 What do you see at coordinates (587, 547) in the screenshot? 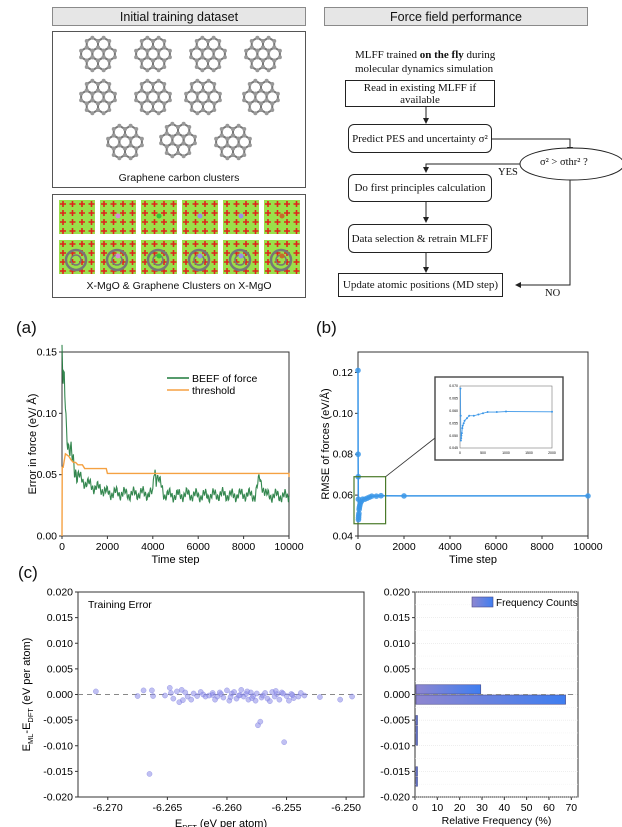
I see `x-tick-label: 10000` at bounding box center [587, 547].